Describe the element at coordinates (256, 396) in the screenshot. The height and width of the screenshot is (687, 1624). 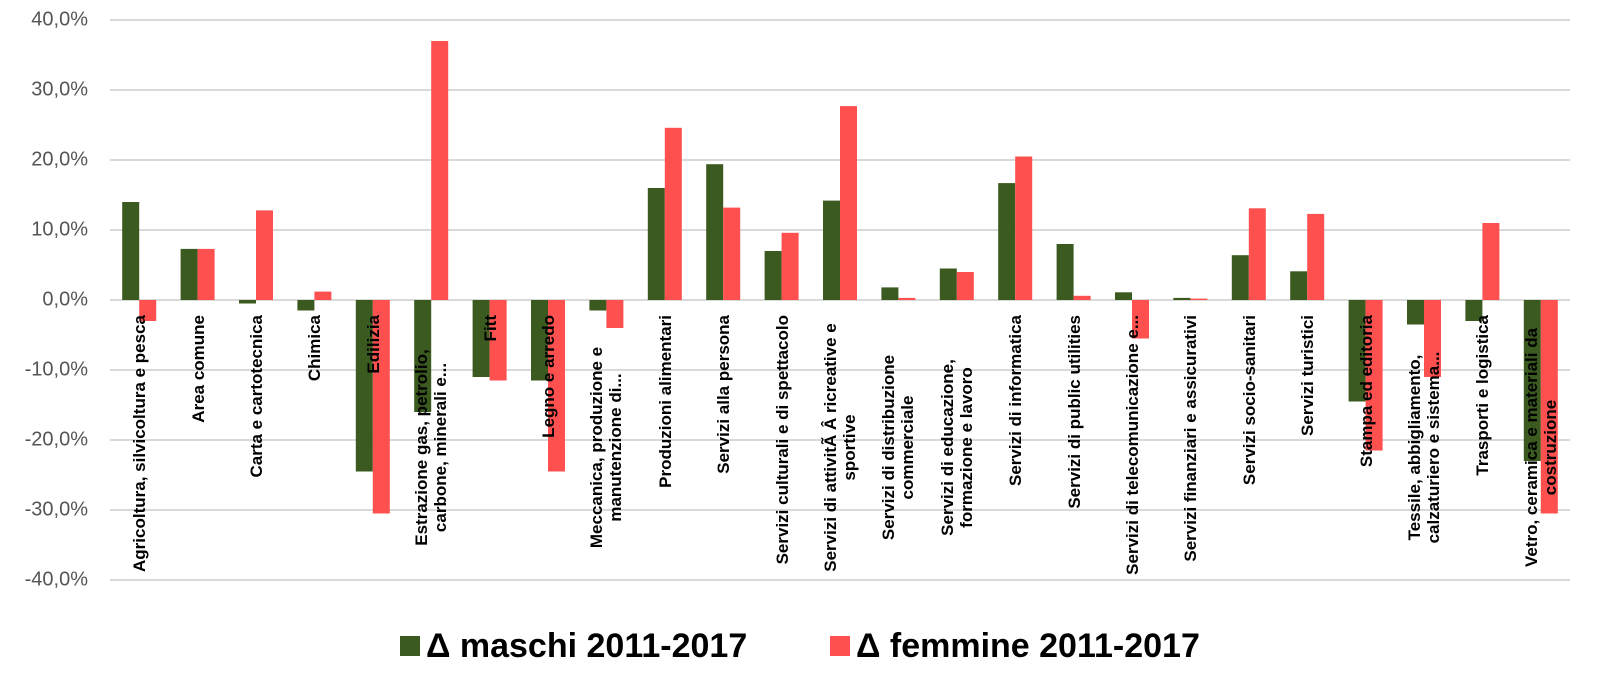
I see `category-text: Carta e cartotecnica` at that location.